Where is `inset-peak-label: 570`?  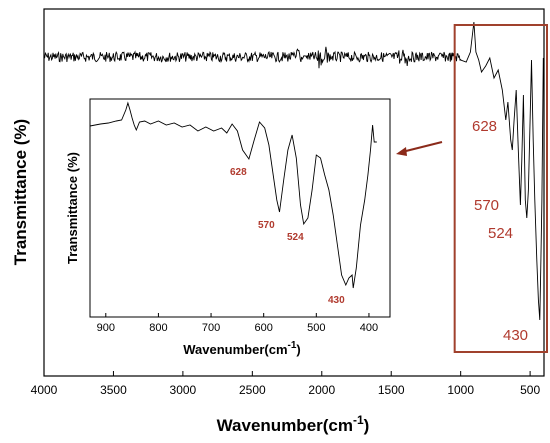
inset-peak-label: 570 is located at coordinates (266, 225).